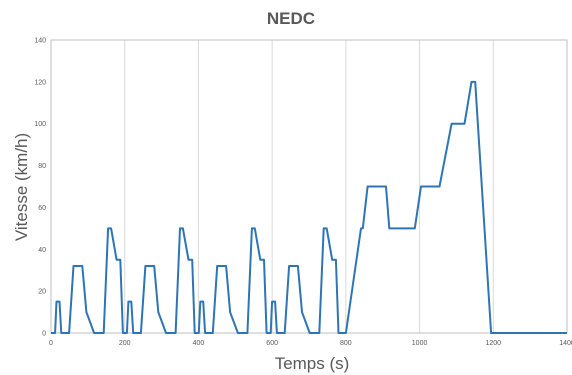  What do you see at coordinates (40, 41) in the screenshot?
I see `y-tick-label: 140` at bounding box center [40, 41].